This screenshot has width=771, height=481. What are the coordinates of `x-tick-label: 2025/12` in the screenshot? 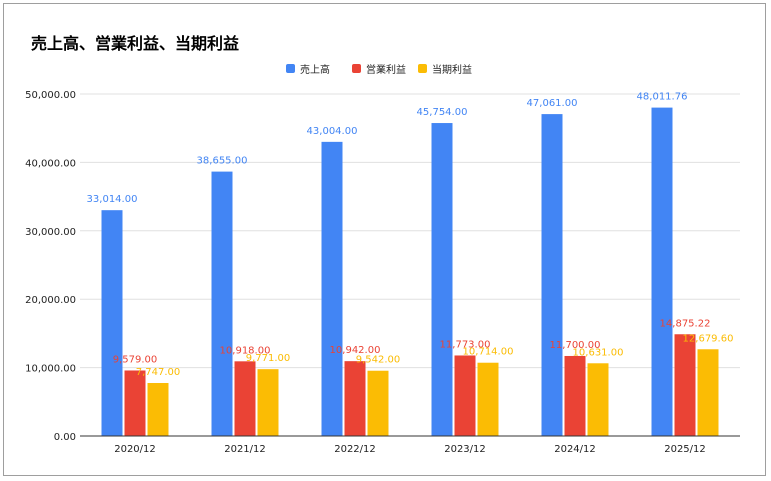 It's located at (685, 449).